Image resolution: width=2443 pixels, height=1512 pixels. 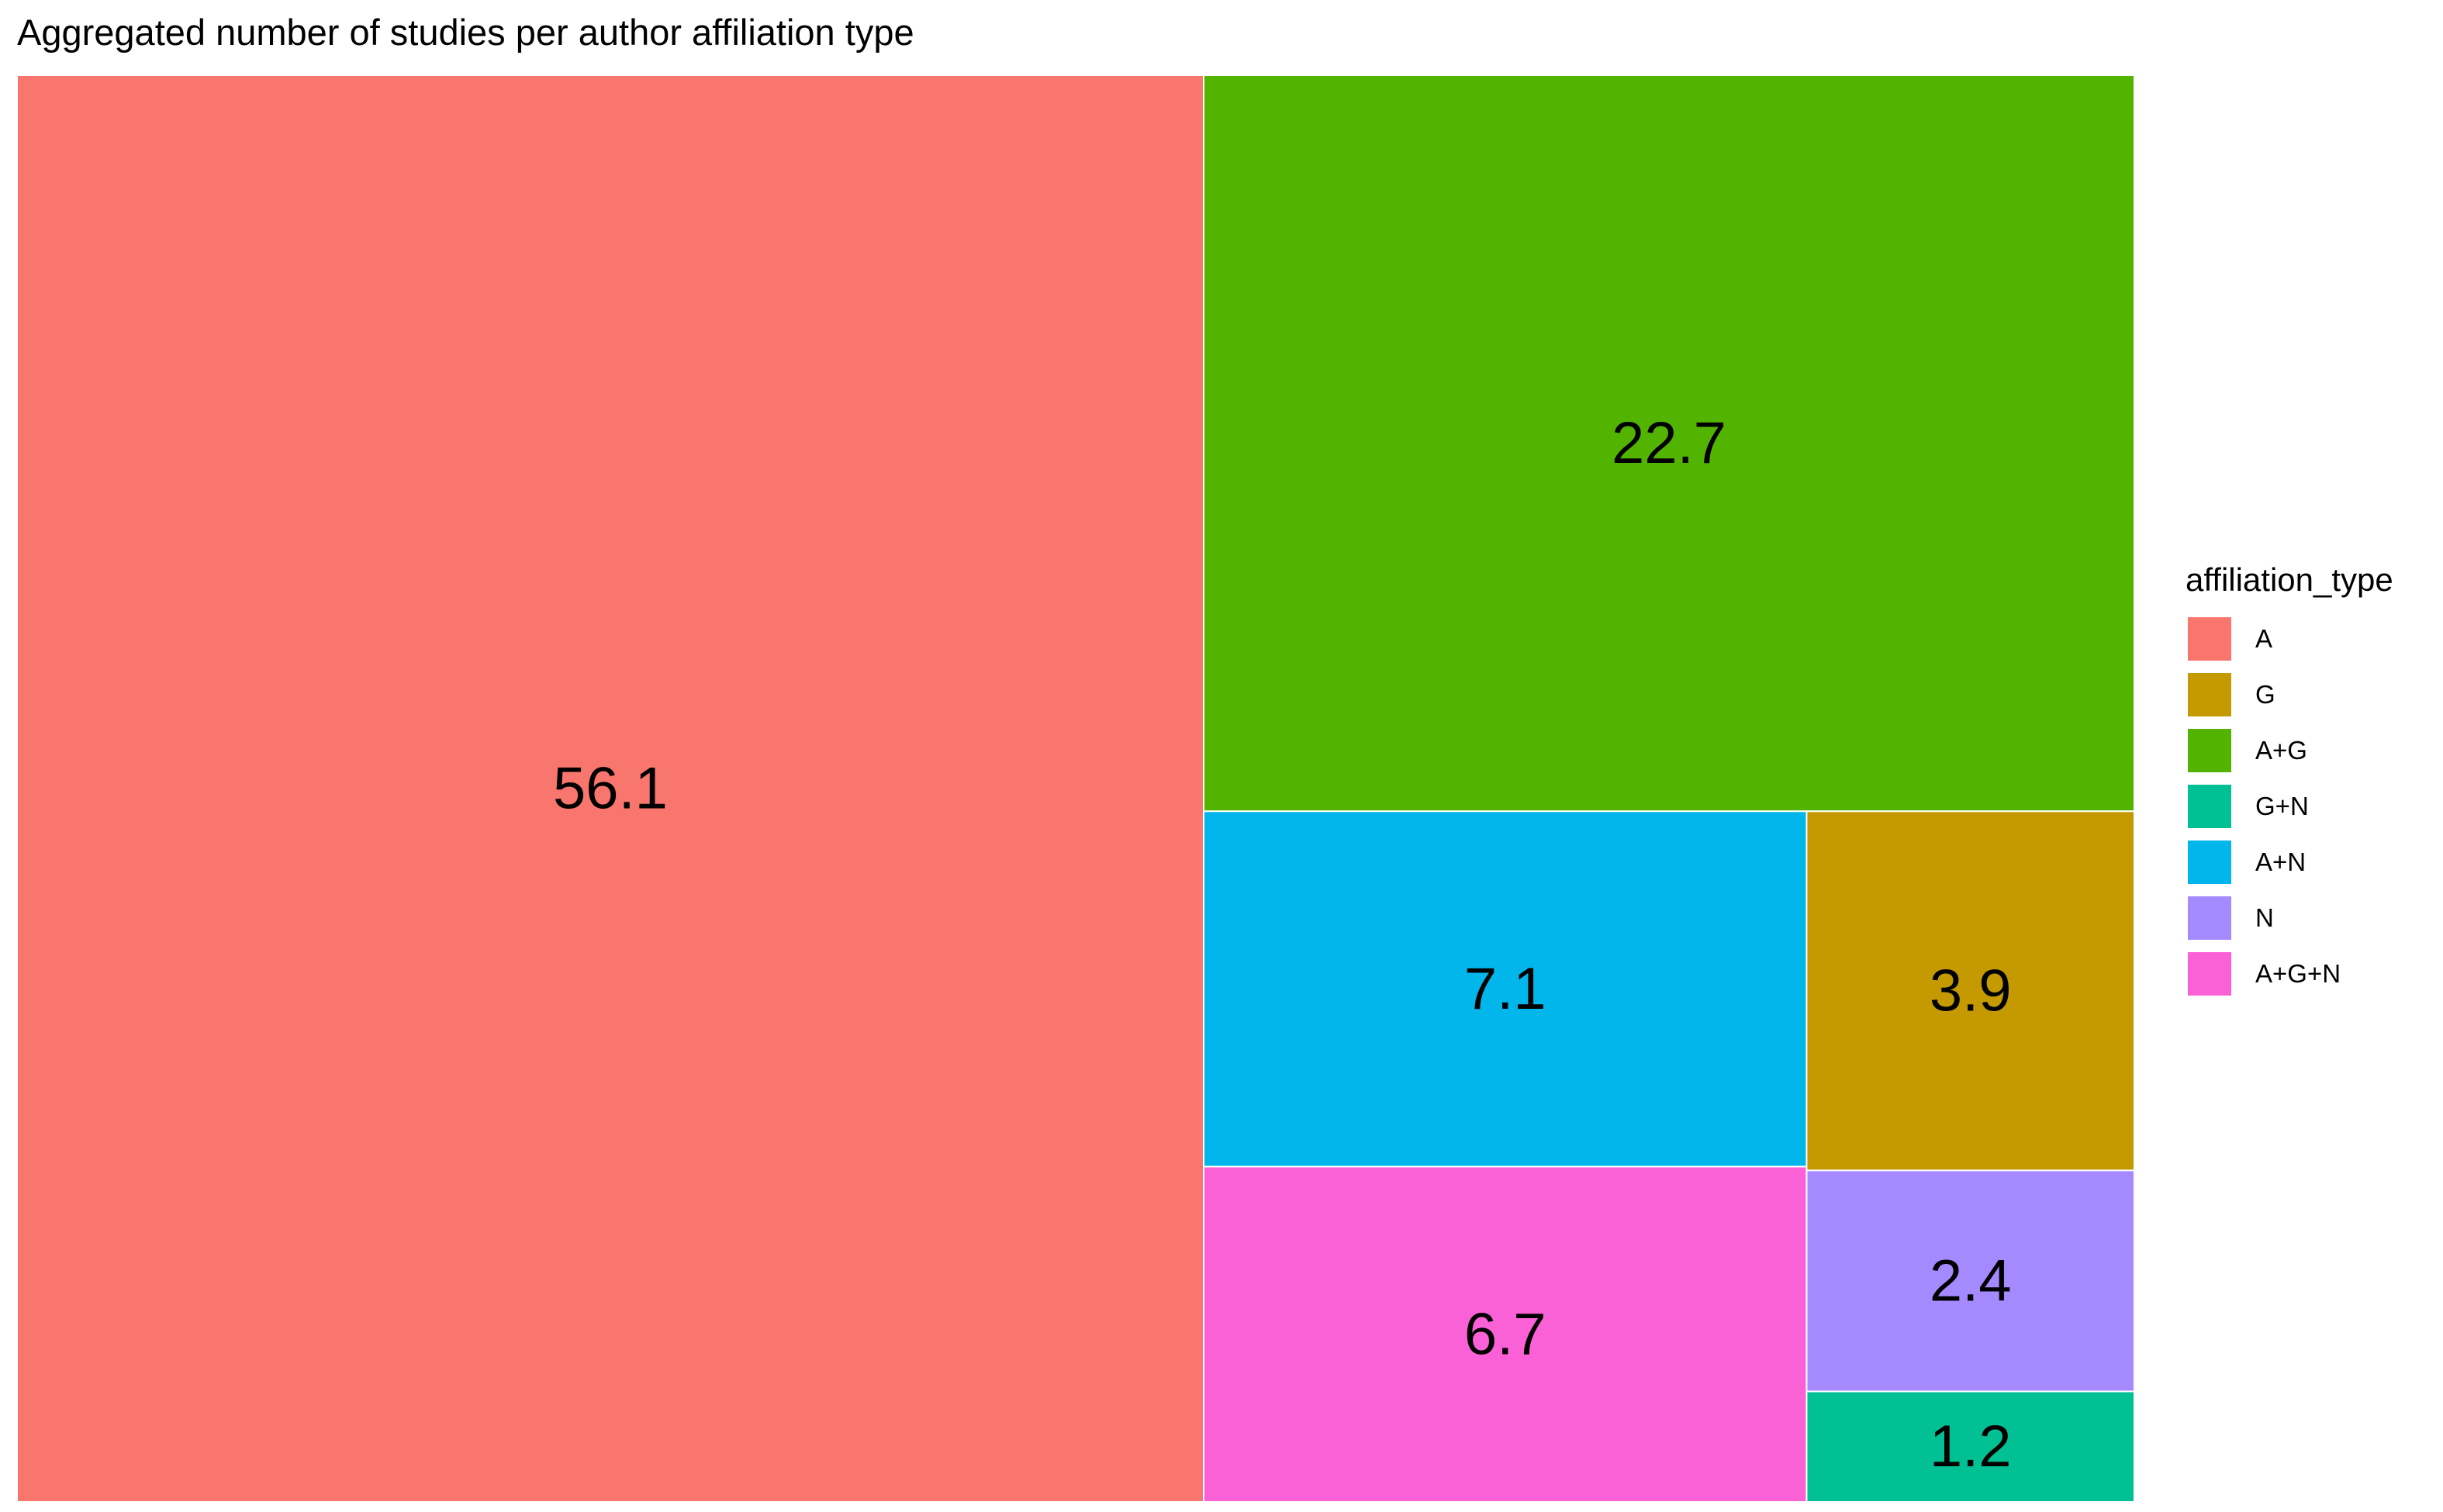 What do you see at coordinates (2298, 973) in the screenshot?
I see `legend-label-a-g-n: A+G+N` at bounding box center [2298, 973].